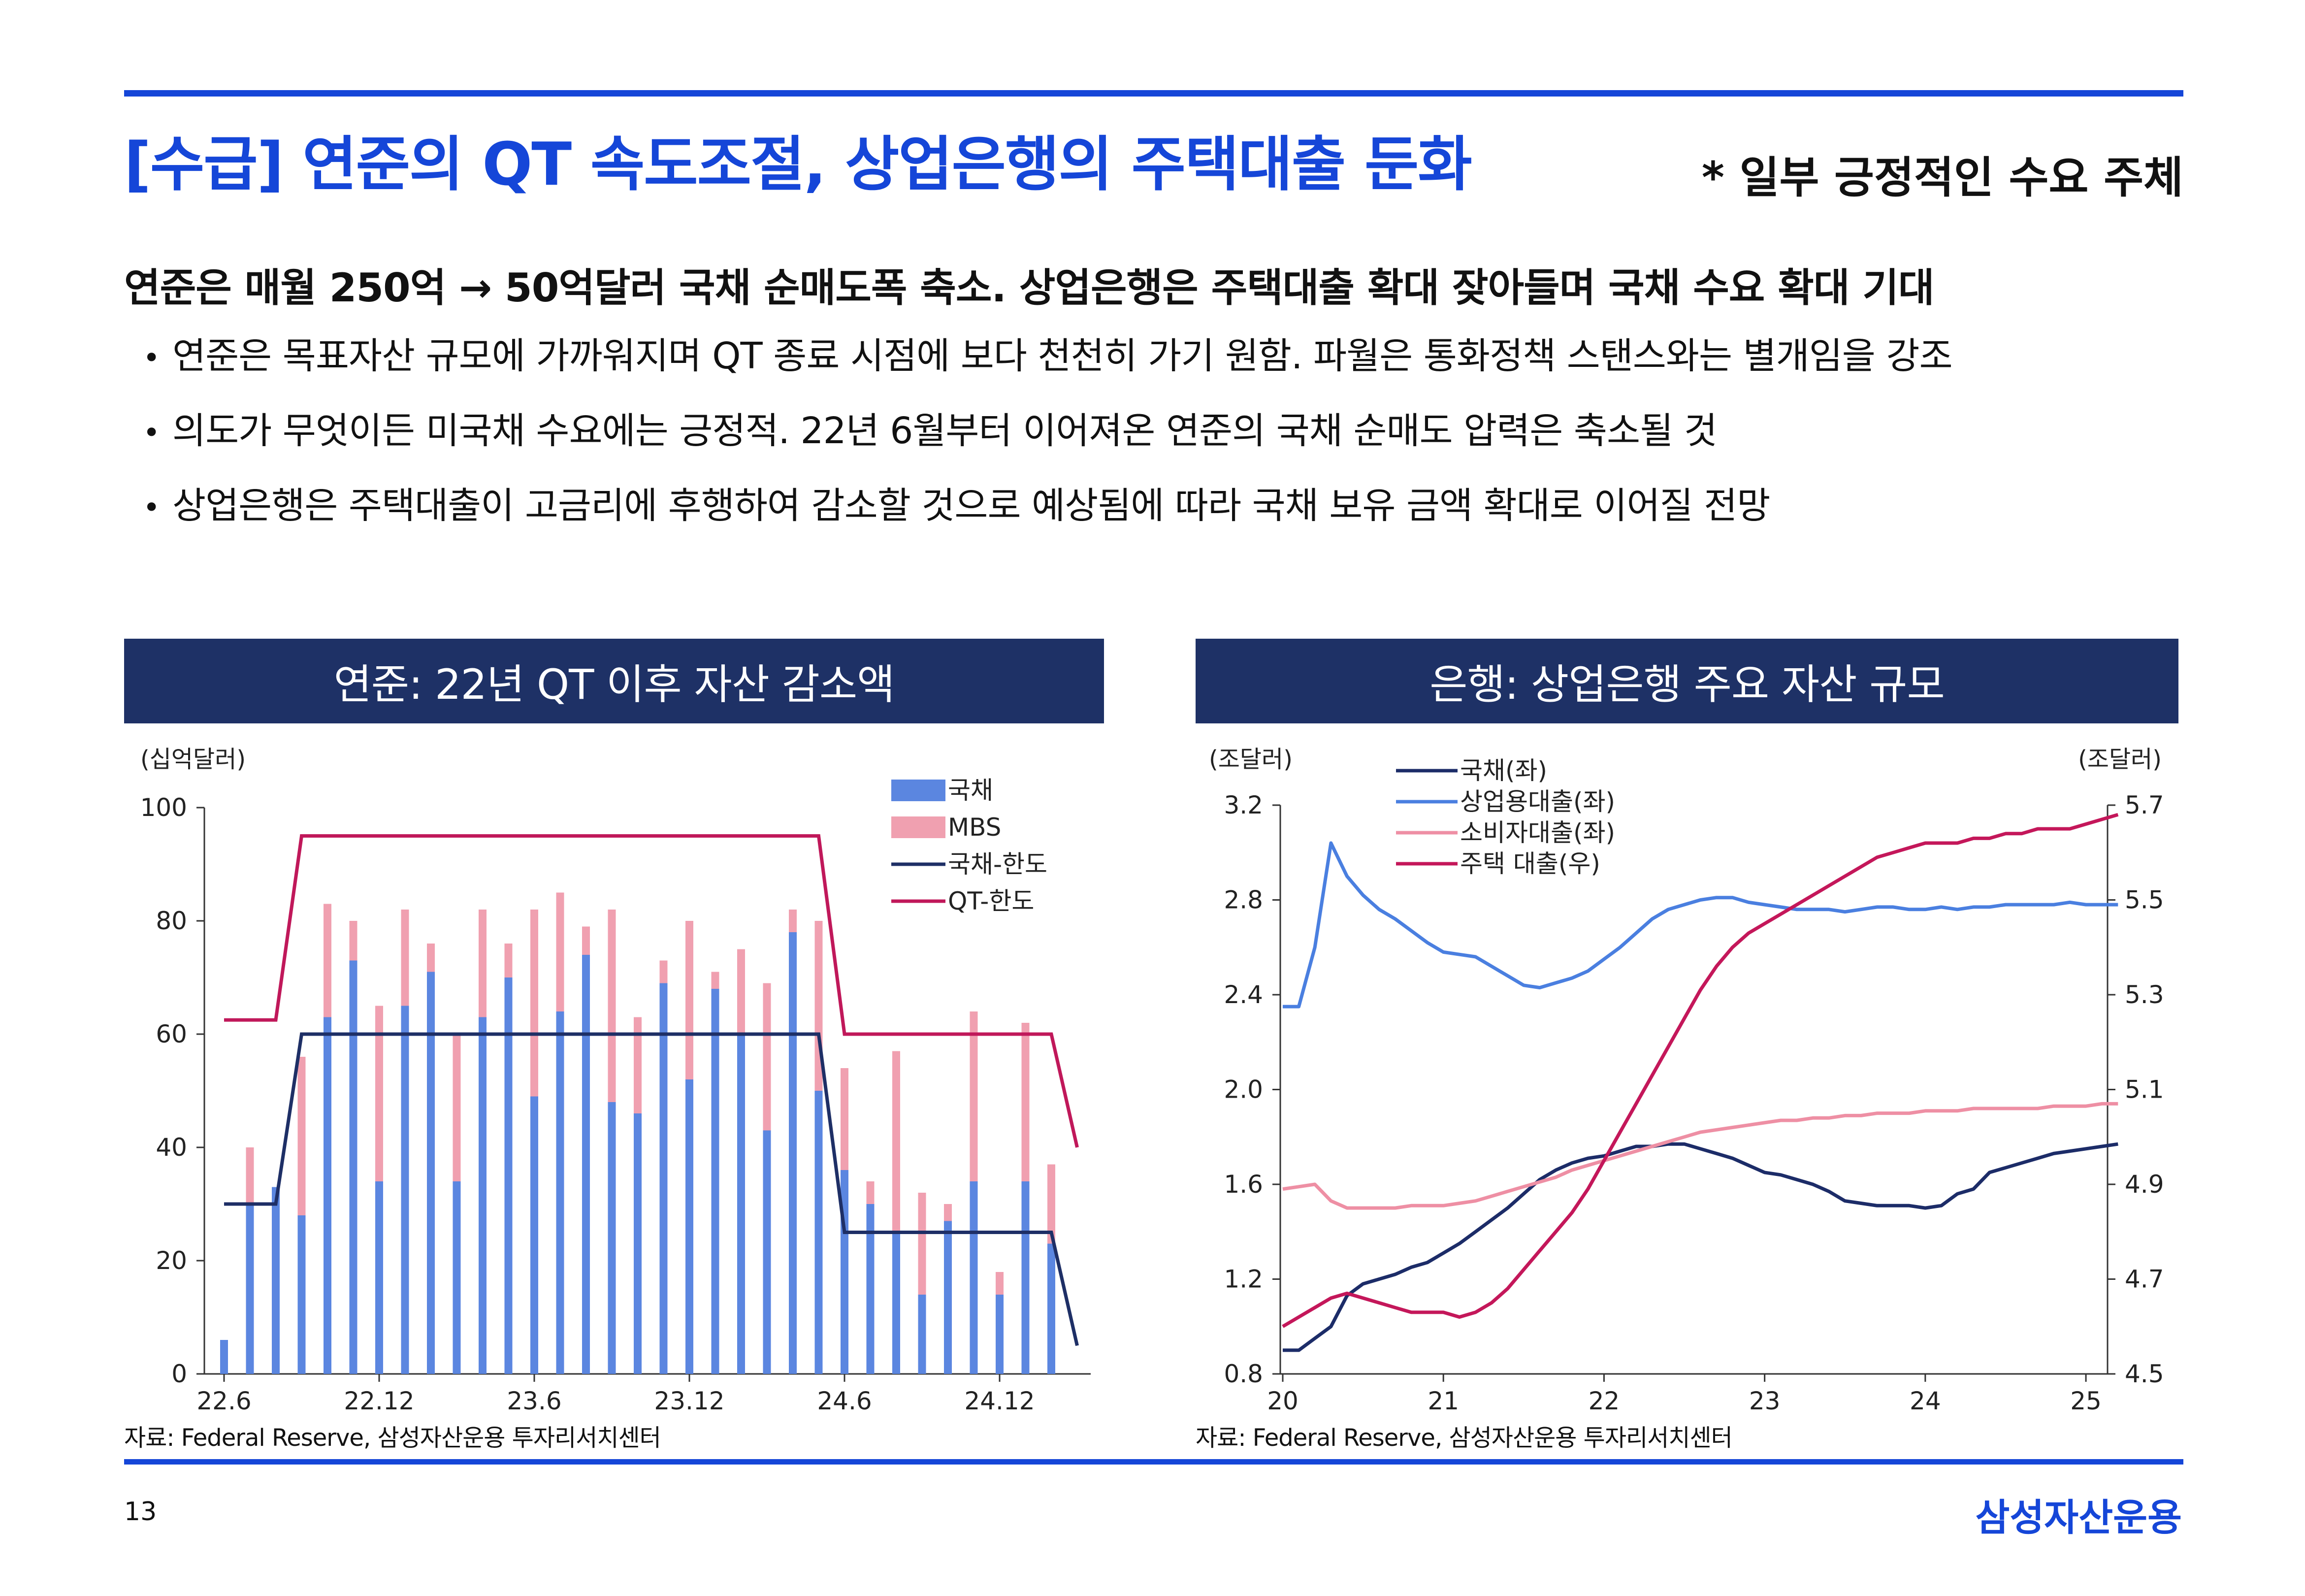  What do you see at coordinates (2145, 1184) in the screenshot?
I see `right-tick-label: 4.9` at bounding box center [2145, 1184].